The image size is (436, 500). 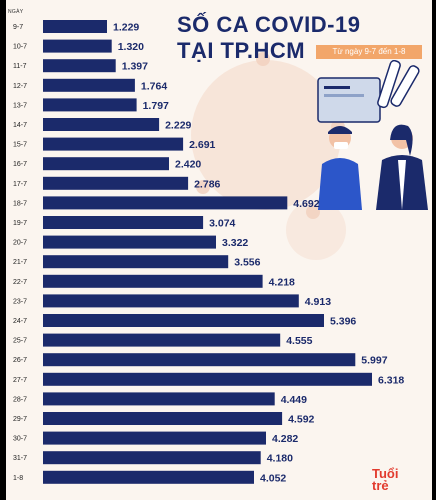 I want to click on category-label: 25-7, so click(x=20, y=341).